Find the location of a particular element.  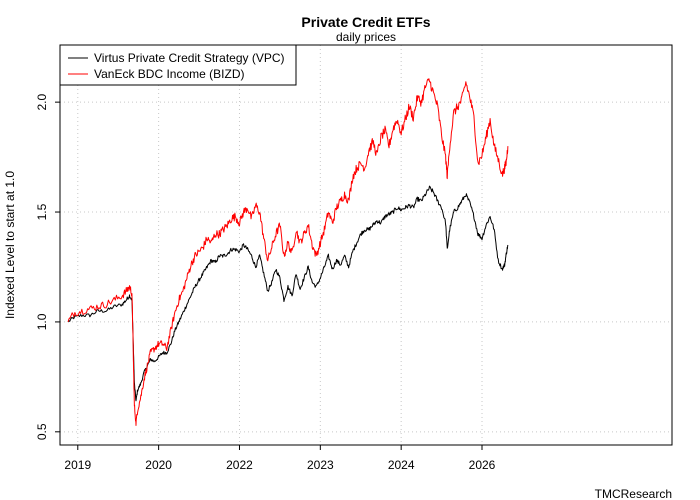

y-tick-label: 0.5 is located at coordinates (42, 431).